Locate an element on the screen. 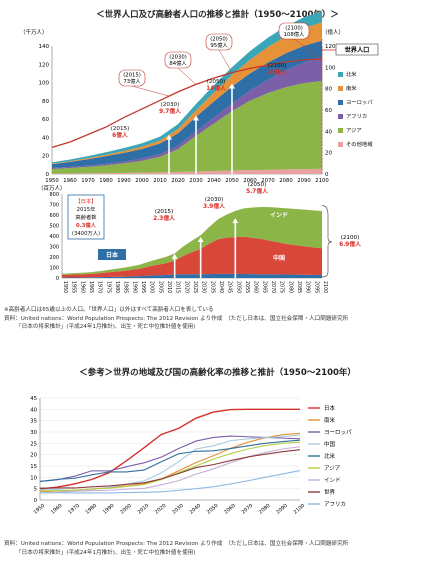 The width and height of the screenshot is (435, 570). japan-info-line-2: 高齢者数 is located at coordinates (86, 217).